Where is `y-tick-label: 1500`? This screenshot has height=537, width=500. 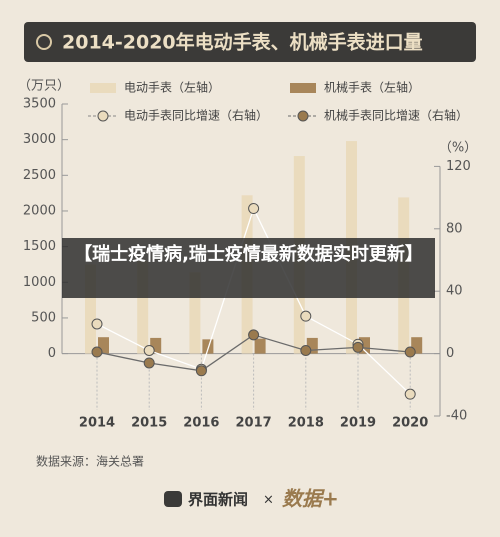 y-tick-label: 1500 is located at coordinates (39, 246).